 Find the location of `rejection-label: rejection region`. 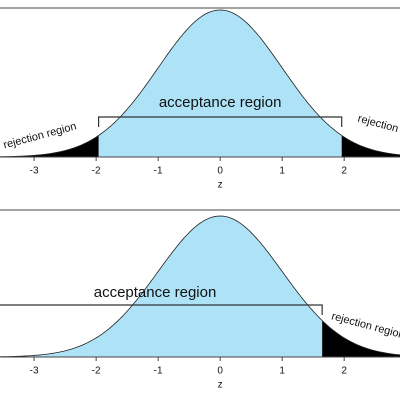

rejection-label: rejection region is located at coordinates (40, 135).